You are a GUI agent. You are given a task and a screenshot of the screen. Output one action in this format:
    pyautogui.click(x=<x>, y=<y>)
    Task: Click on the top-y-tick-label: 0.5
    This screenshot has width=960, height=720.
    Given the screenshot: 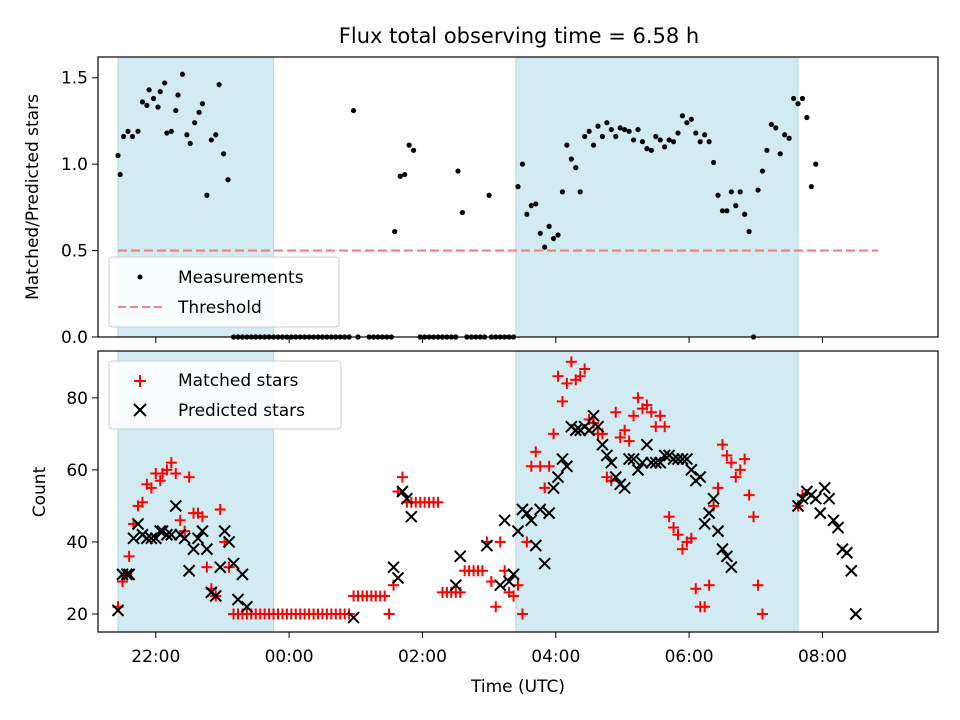 What is the action you would take?
    pyautogui.click(x=74, y=252)
    